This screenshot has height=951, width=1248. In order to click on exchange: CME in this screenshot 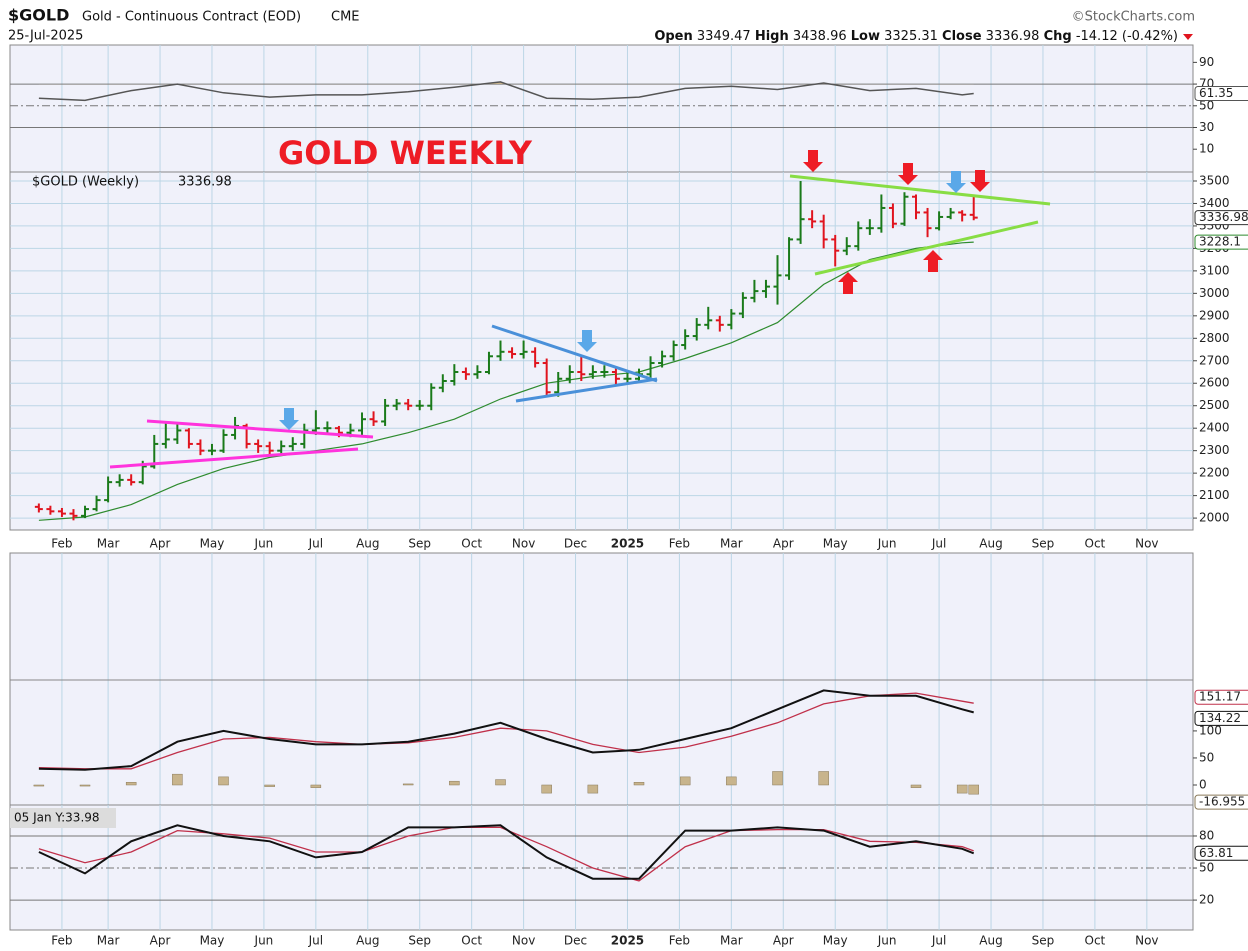, I will do `click(345, 17)`.